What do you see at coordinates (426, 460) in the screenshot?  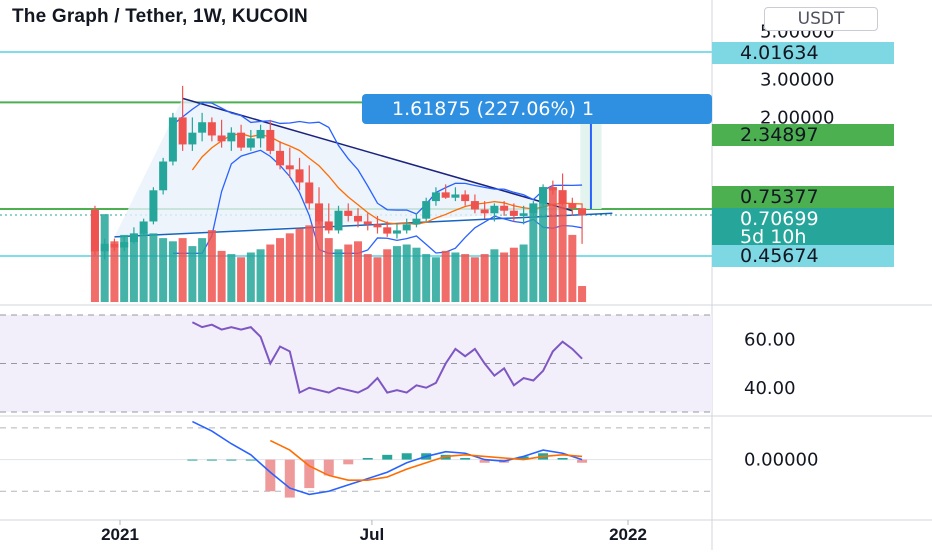 I see `signal-line` at bounding box center [426, 460].